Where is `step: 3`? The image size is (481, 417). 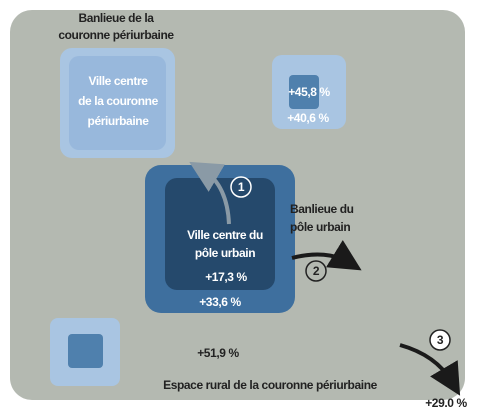 step: 3 is located at coordinates (440, 340).